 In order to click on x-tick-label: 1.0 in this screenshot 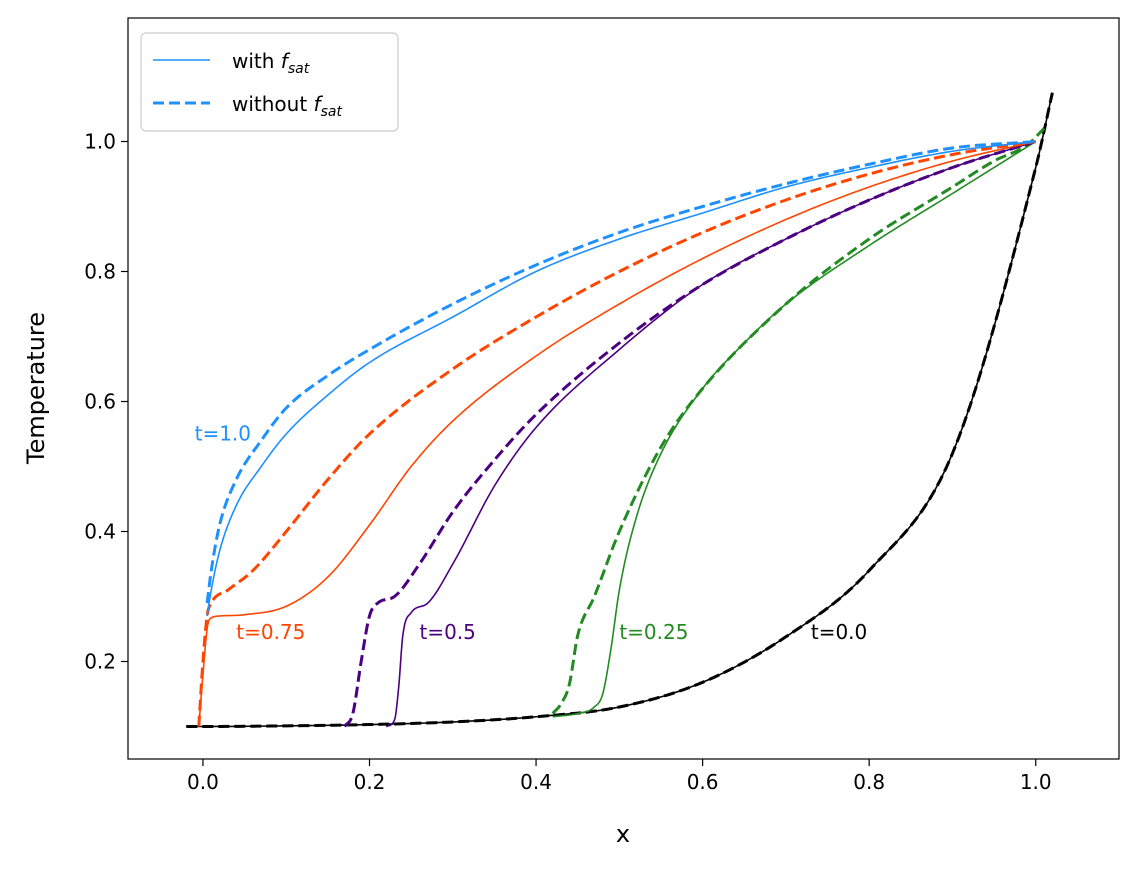, I will do `click(1036, 782)`.